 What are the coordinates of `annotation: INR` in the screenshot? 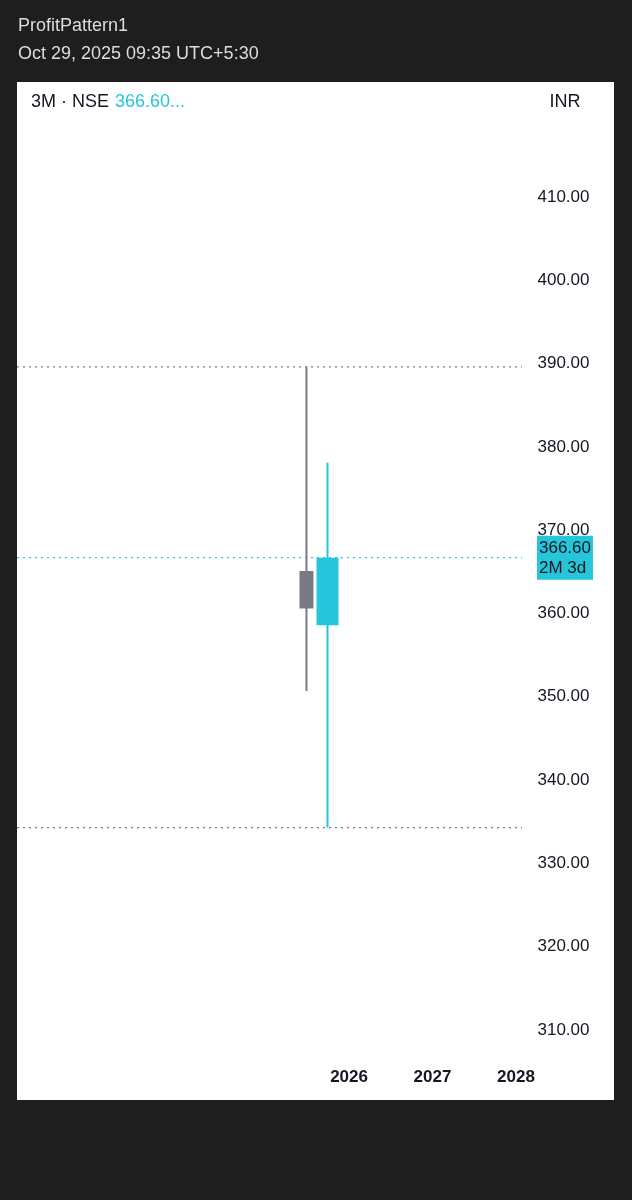 It's located at (565, 101).